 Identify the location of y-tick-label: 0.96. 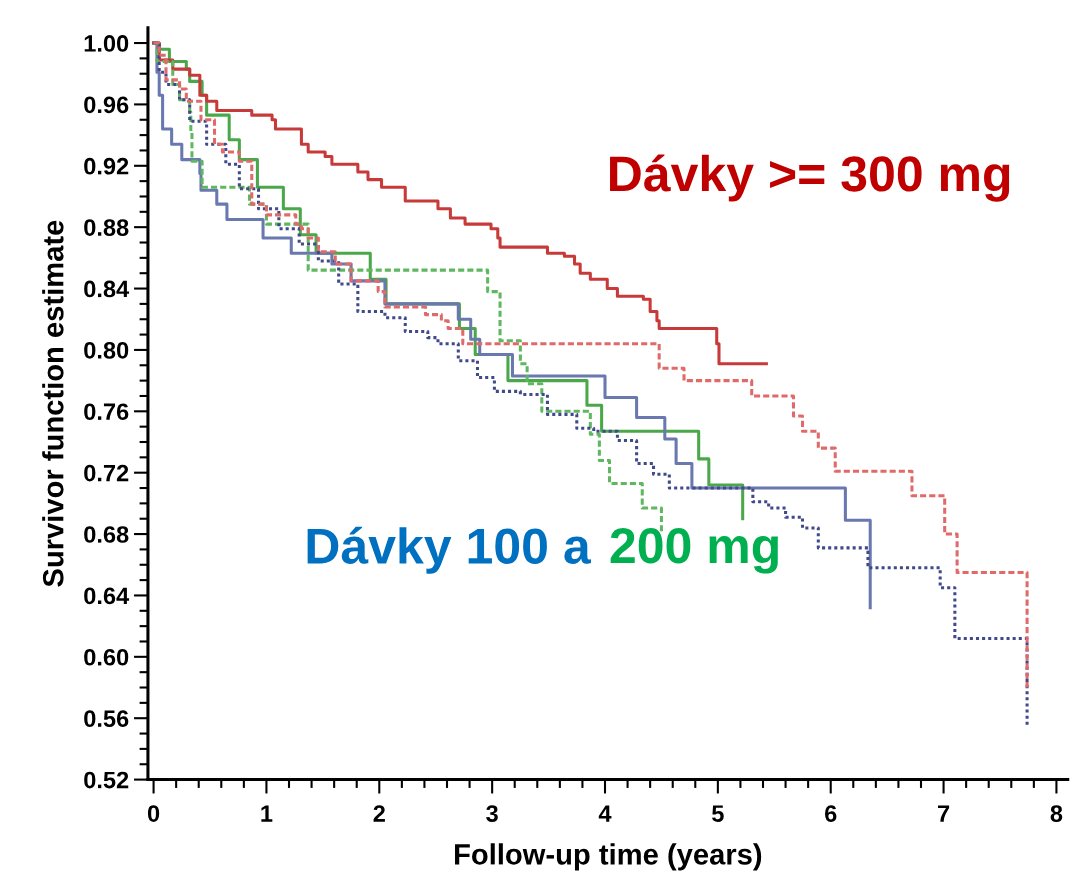
(106, 105).